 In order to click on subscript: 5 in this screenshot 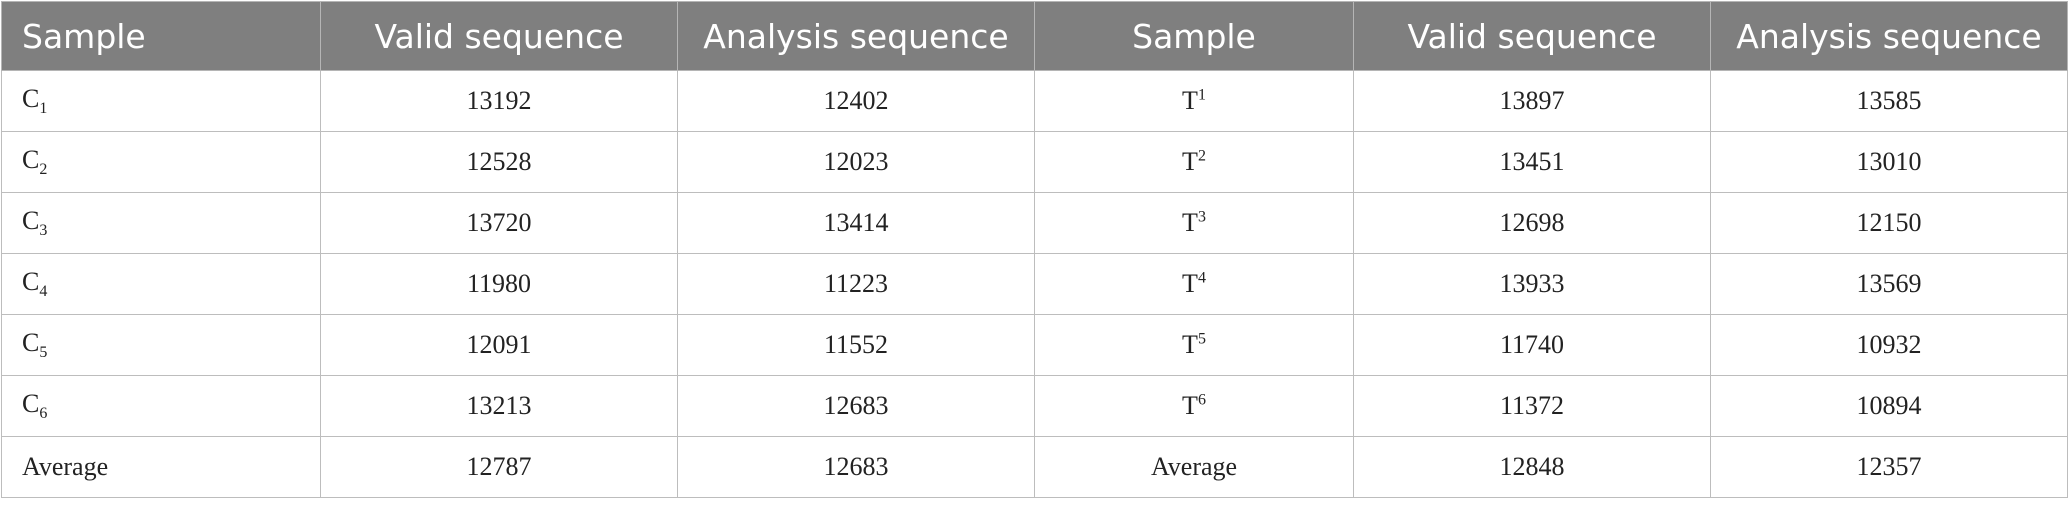, I will do `click(43, 353)`.